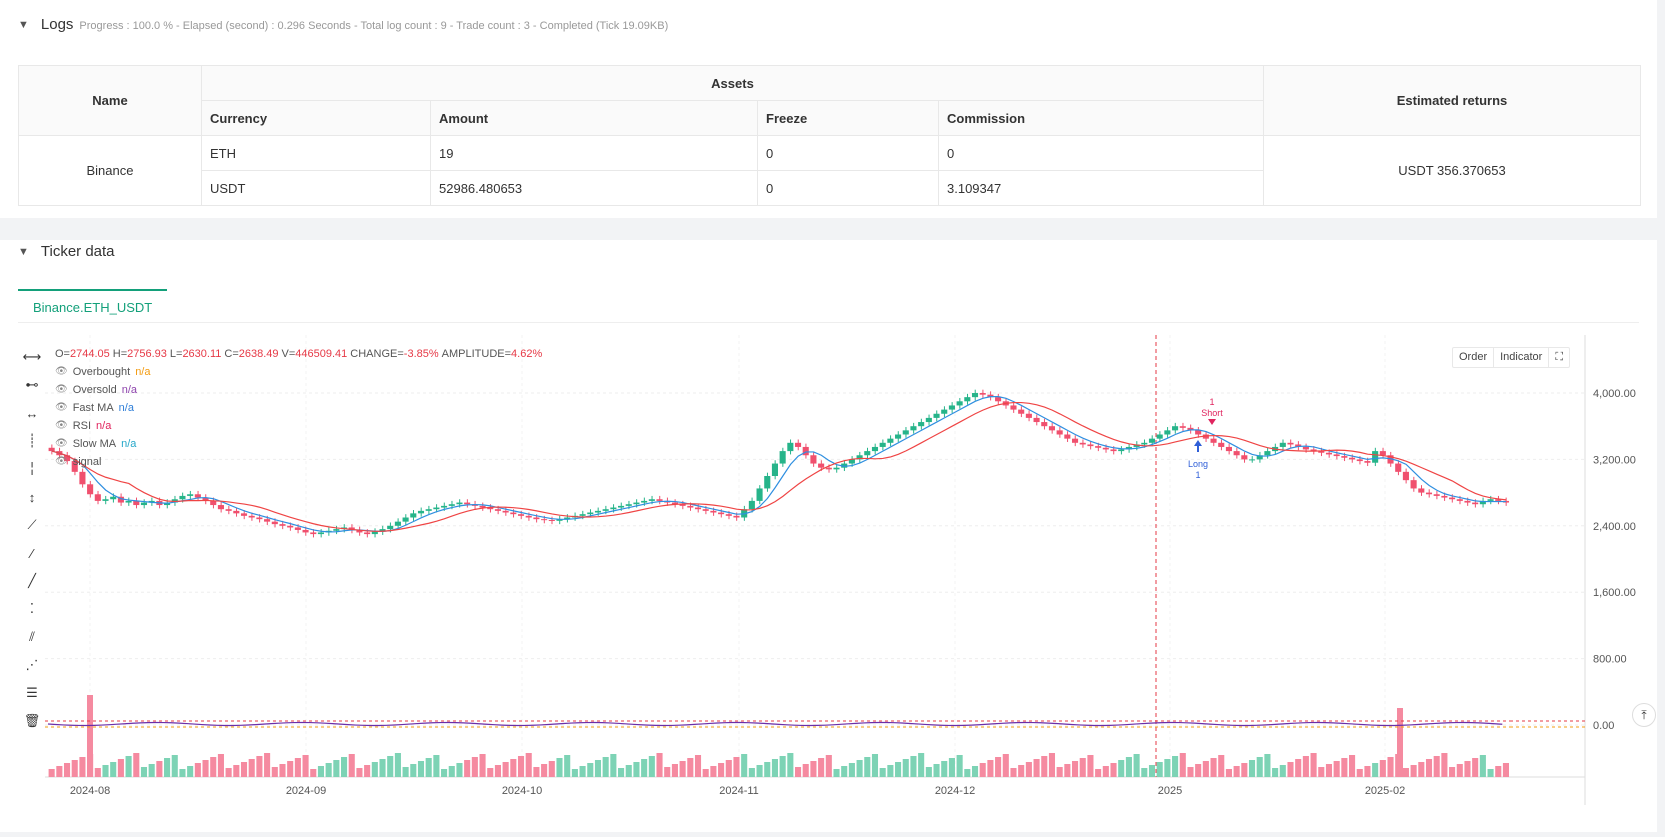 The image size is (1665, 837). What do you see at coordinates (32, 580) in the screenshot?
I see `straight-line-icon: ╱` at bounding box center [32, 580].